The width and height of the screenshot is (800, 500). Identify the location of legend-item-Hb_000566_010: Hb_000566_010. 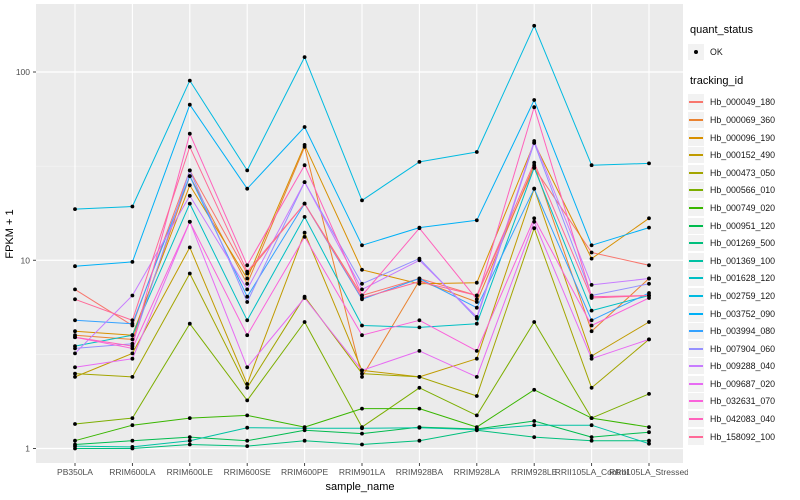
(744, 191).